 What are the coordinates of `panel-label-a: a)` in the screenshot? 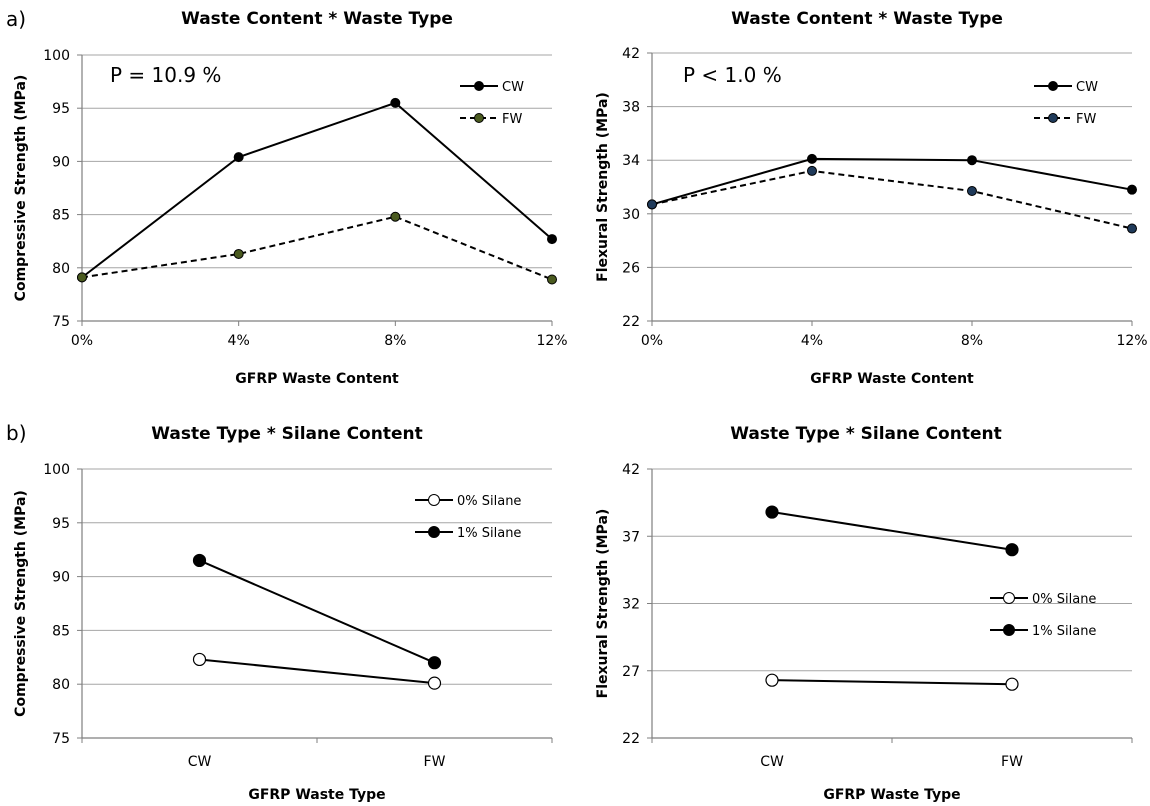 It's located at (16, 19).